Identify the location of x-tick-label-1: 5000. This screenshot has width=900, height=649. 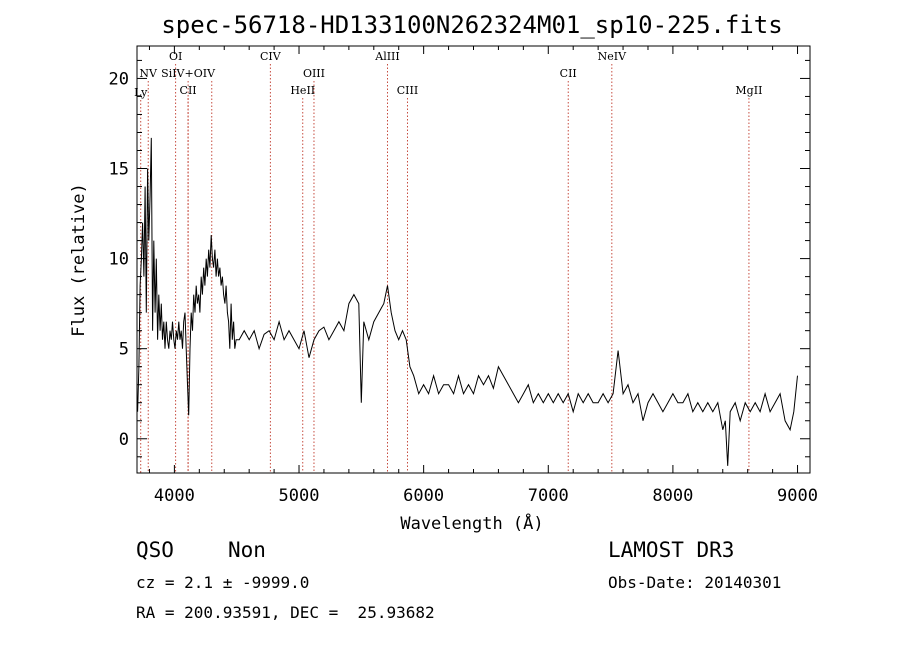
(299, 496).